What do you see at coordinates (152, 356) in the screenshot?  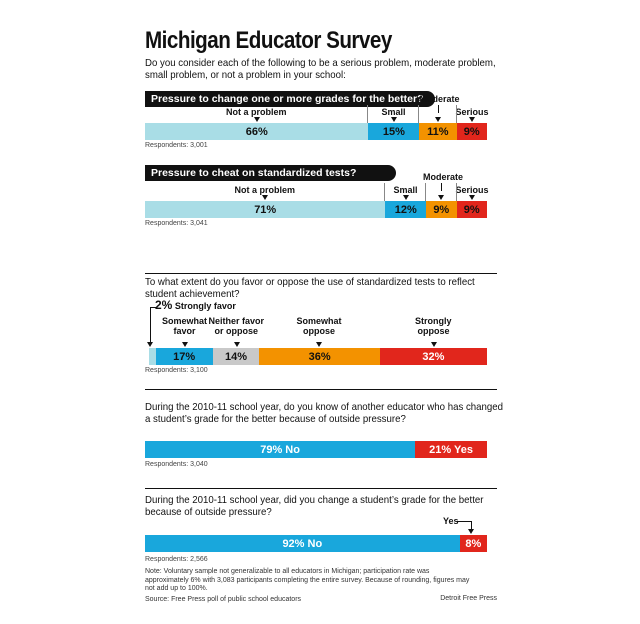 I see `bar-segment-strongly-favor` at bounding box center [152, 356].